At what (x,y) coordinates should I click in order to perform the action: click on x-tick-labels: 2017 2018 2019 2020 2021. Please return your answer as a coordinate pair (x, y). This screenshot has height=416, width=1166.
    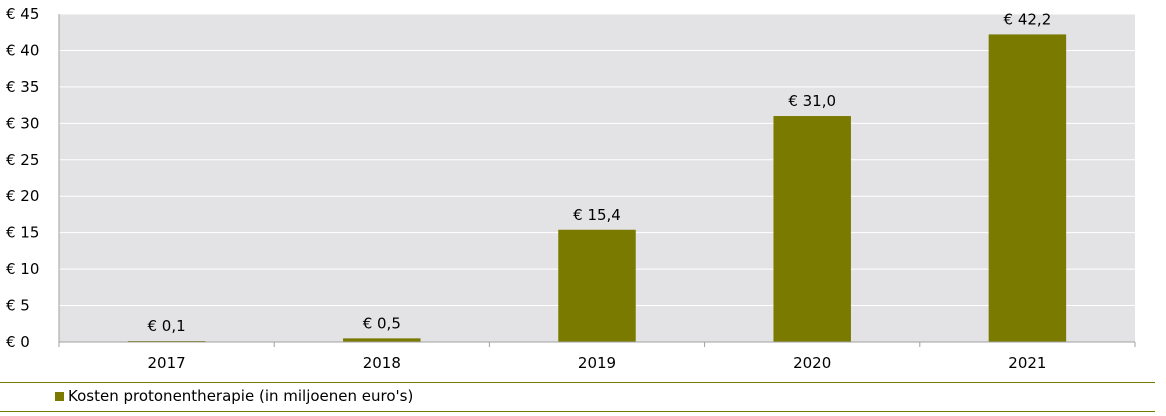
    Looking at the image, I should click on (597, 363).